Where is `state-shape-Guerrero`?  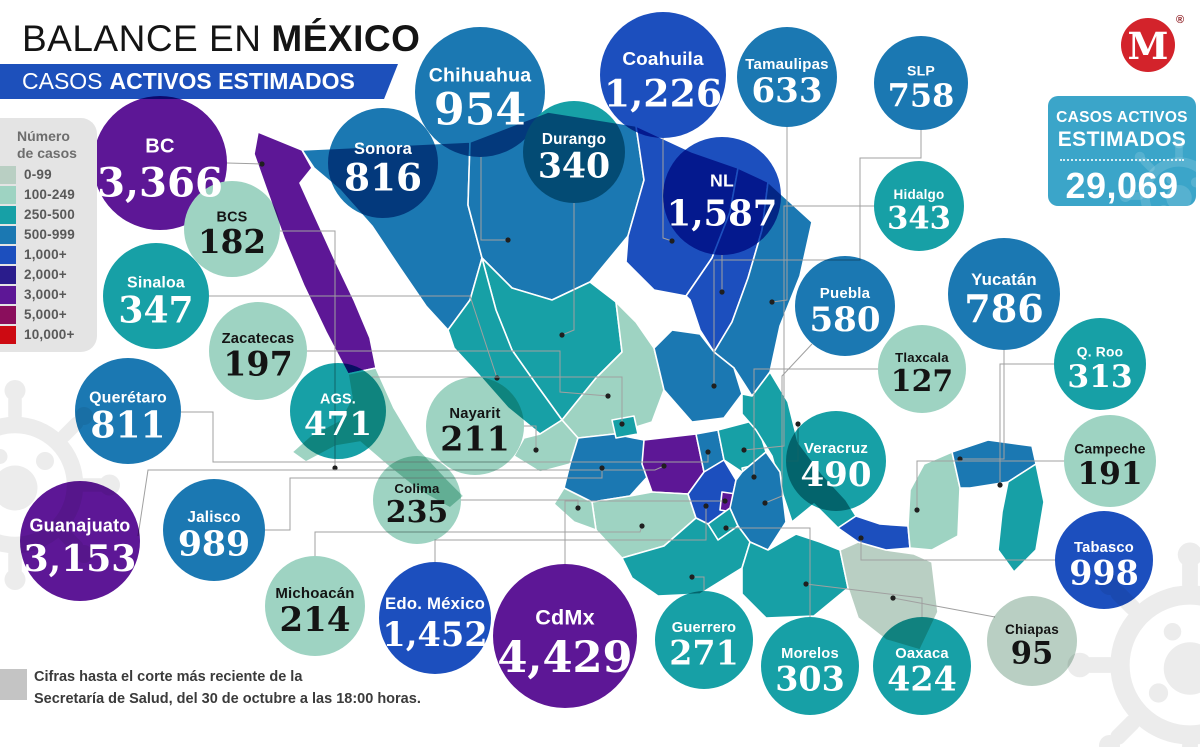
state-shape-Guerrero is located at coordinates (686, 557).